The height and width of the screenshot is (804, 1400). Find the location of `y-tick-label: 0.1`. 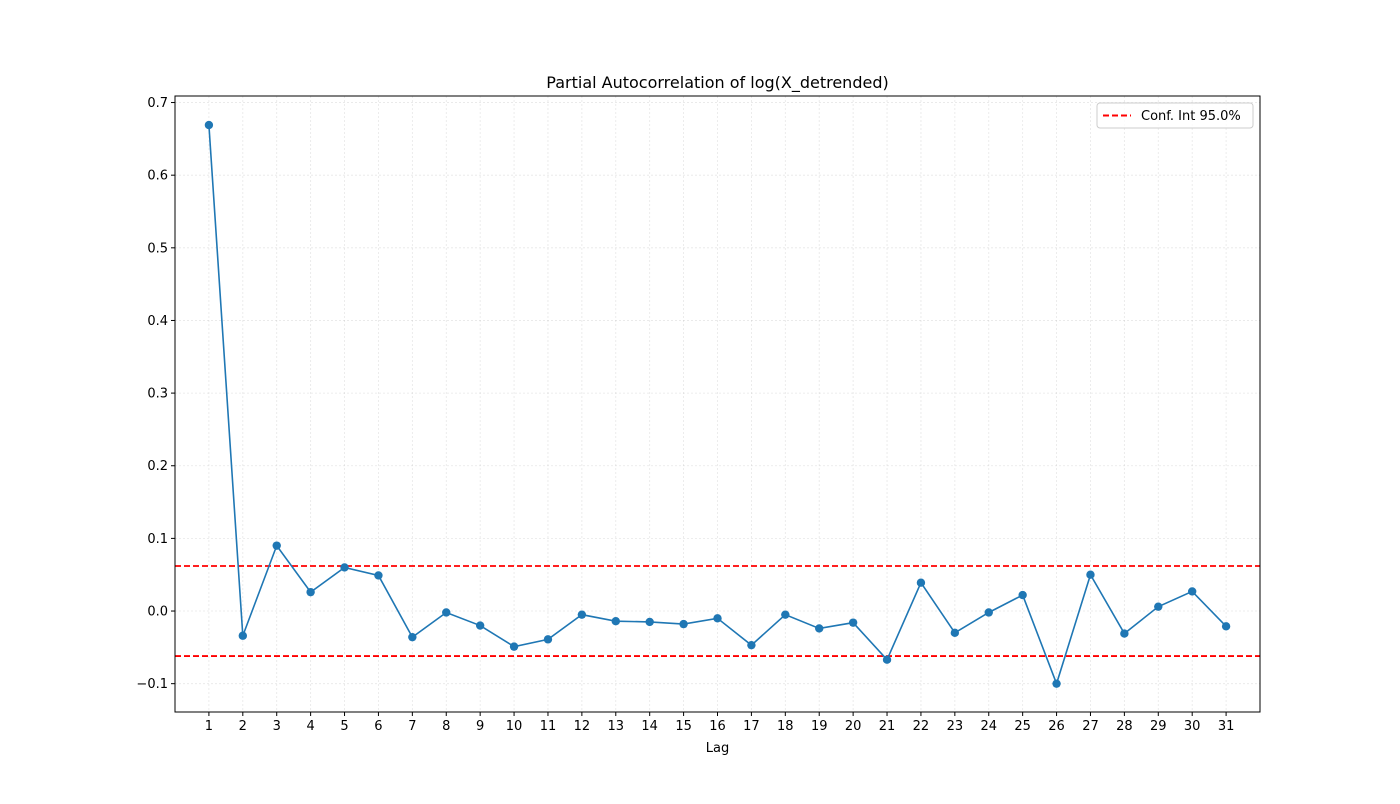

y-tick-label: 0.1 is located at coordinates (157, 539).